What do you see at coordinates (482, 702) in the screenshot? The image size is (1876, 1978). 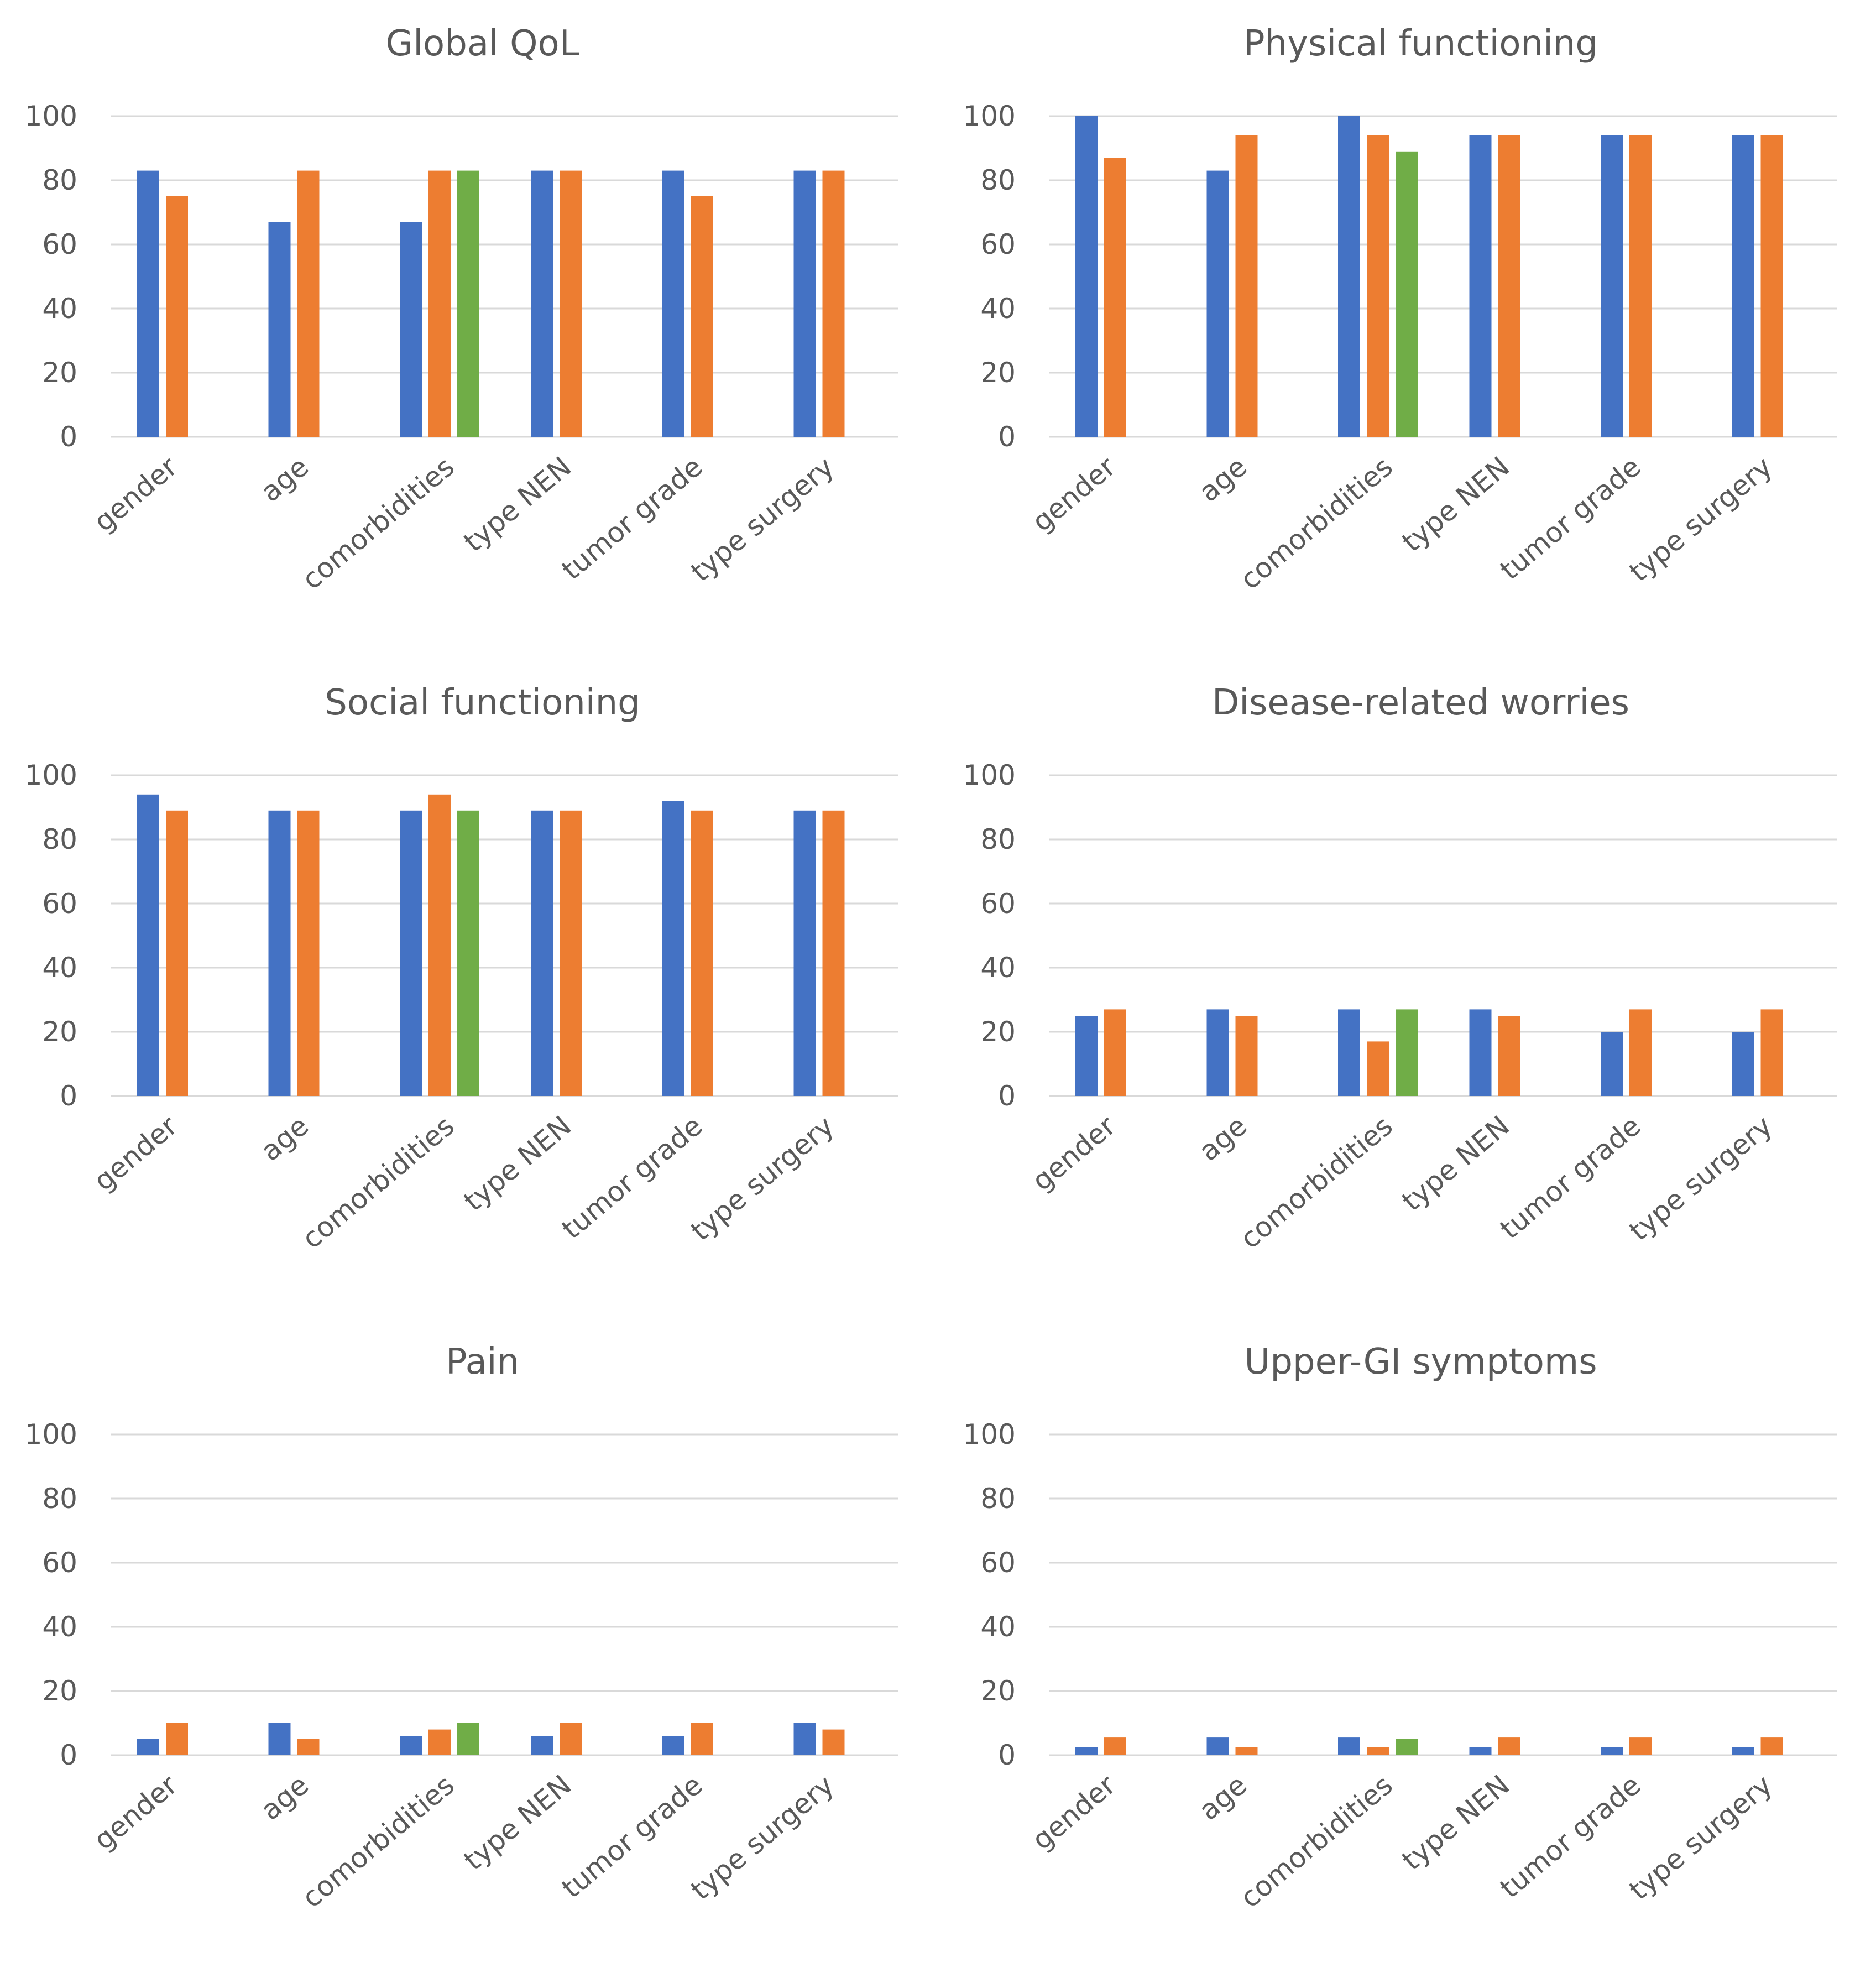 I see `chart-title: Social functioning` at bounding box center [482, 702].